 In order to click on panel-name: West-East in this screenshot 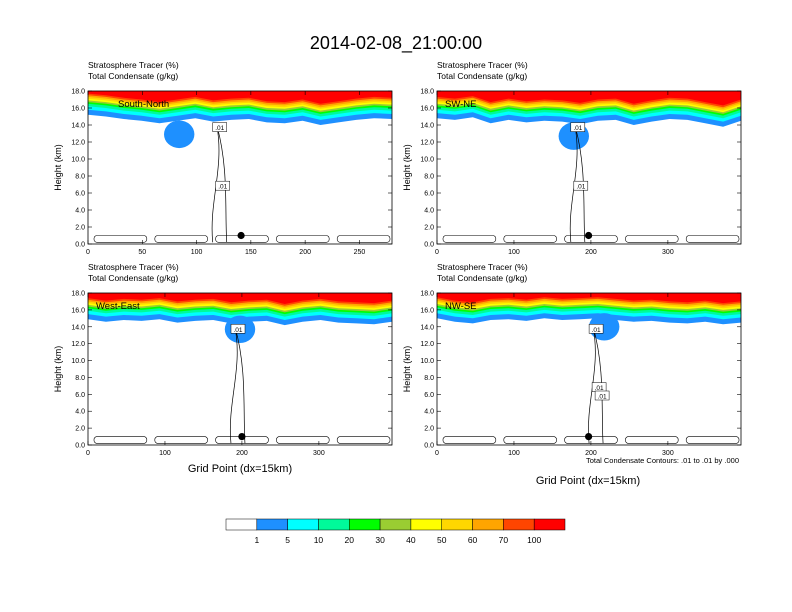, I will do `click(118, 306)`.